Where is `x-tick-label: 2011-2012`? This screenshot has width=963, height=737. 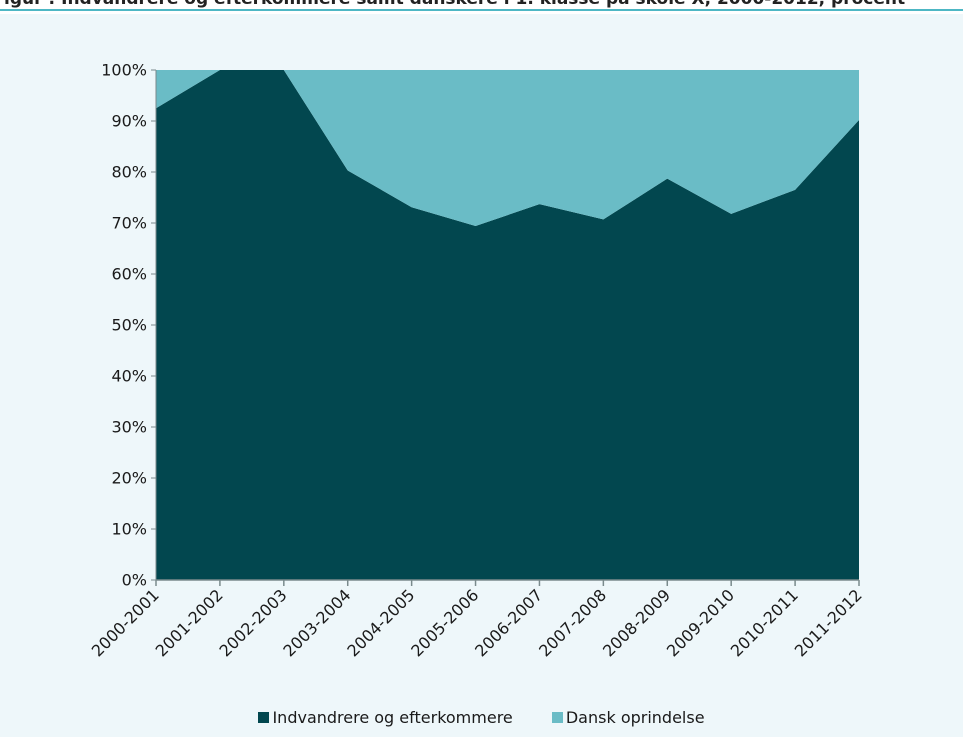 x-tick-label: 2011-2012 is located at coordinates (828, 622).